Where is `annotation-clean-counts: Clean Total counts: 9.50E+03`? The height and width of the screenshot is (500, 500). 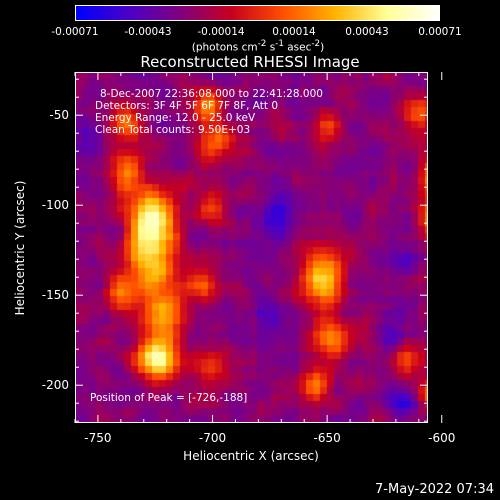 annotation-clean-counts: Clean Total counts: 9.50E+03 is located at coordinates (173, 130).